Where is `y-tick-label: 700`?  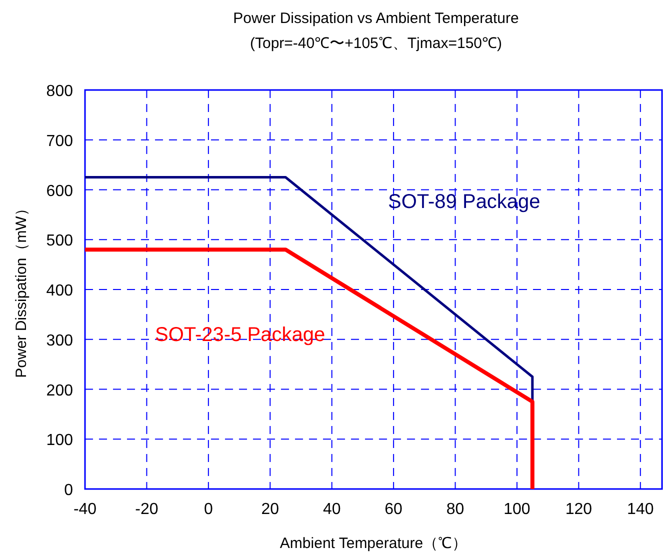
y-tick-label: 700 is located at coordinates (60, 141).